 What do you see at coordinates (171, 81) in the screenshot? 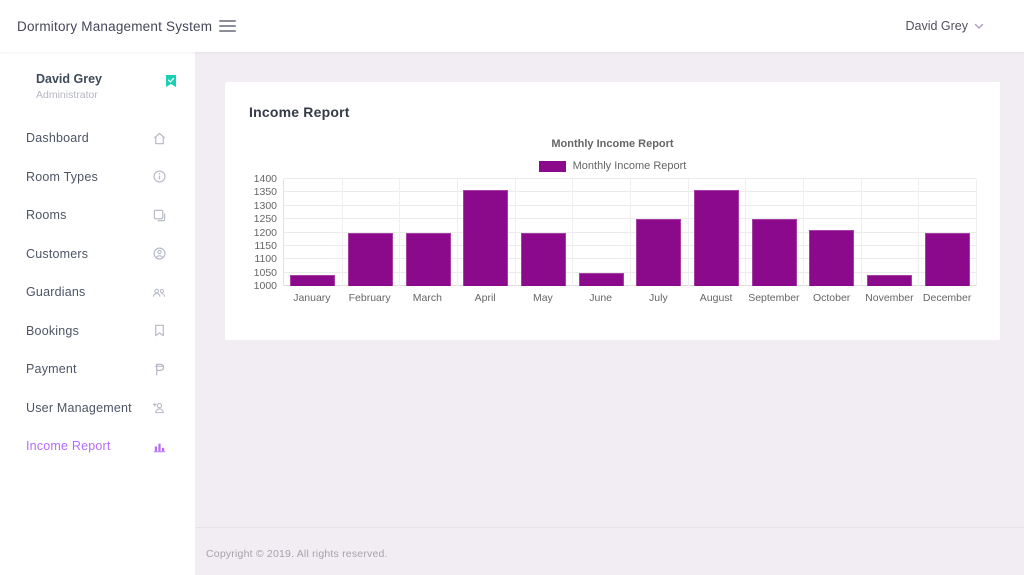
I see `verified-check-icon` at bounding box center [171, 81].